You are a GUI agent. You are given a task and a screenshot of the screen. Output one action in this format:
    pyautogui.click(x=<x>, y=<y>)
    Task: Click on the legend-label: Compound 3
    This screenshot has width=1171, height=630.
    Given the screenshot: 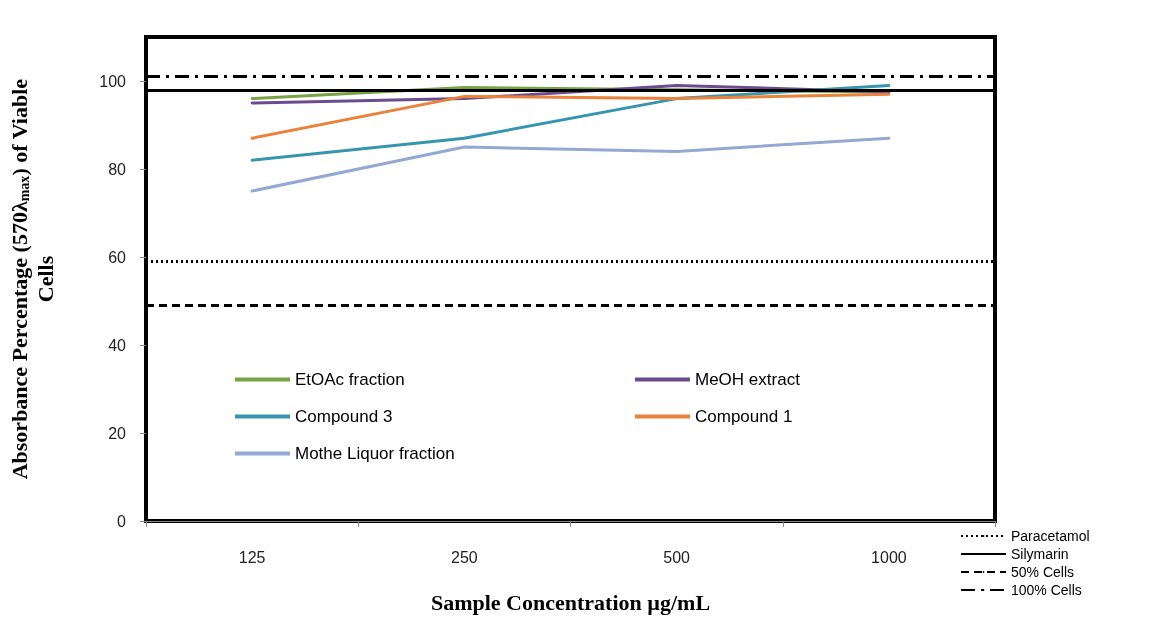 What is the action you would take?
    pyautogui.click(x=344, y=416)
    